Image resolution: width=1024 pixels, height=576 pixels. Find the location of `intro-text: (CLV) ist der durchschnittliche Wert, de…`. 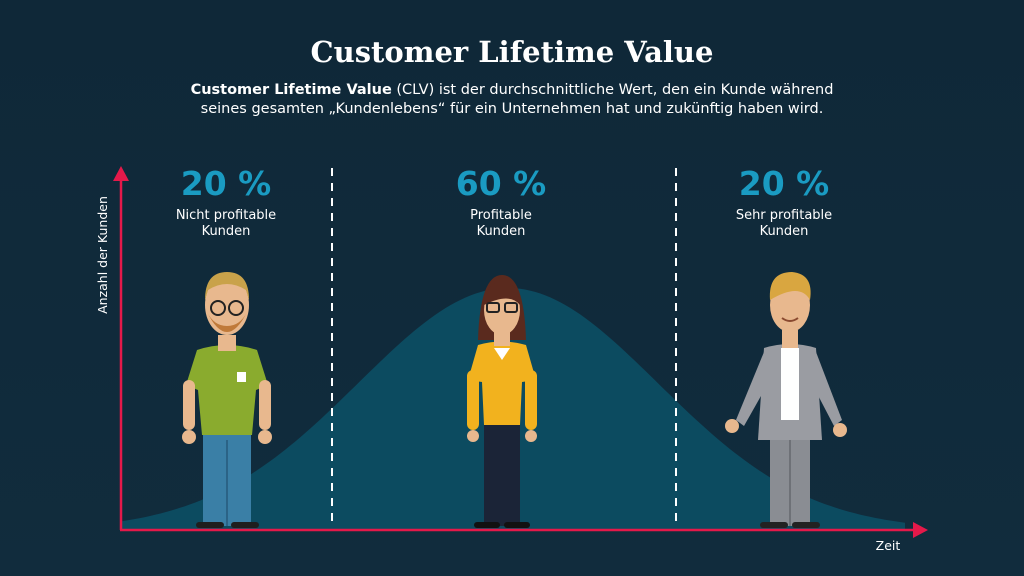

intro-text: (CLV) ist der durchschnittliche Wert, de… is located at coordinates (613, 90).